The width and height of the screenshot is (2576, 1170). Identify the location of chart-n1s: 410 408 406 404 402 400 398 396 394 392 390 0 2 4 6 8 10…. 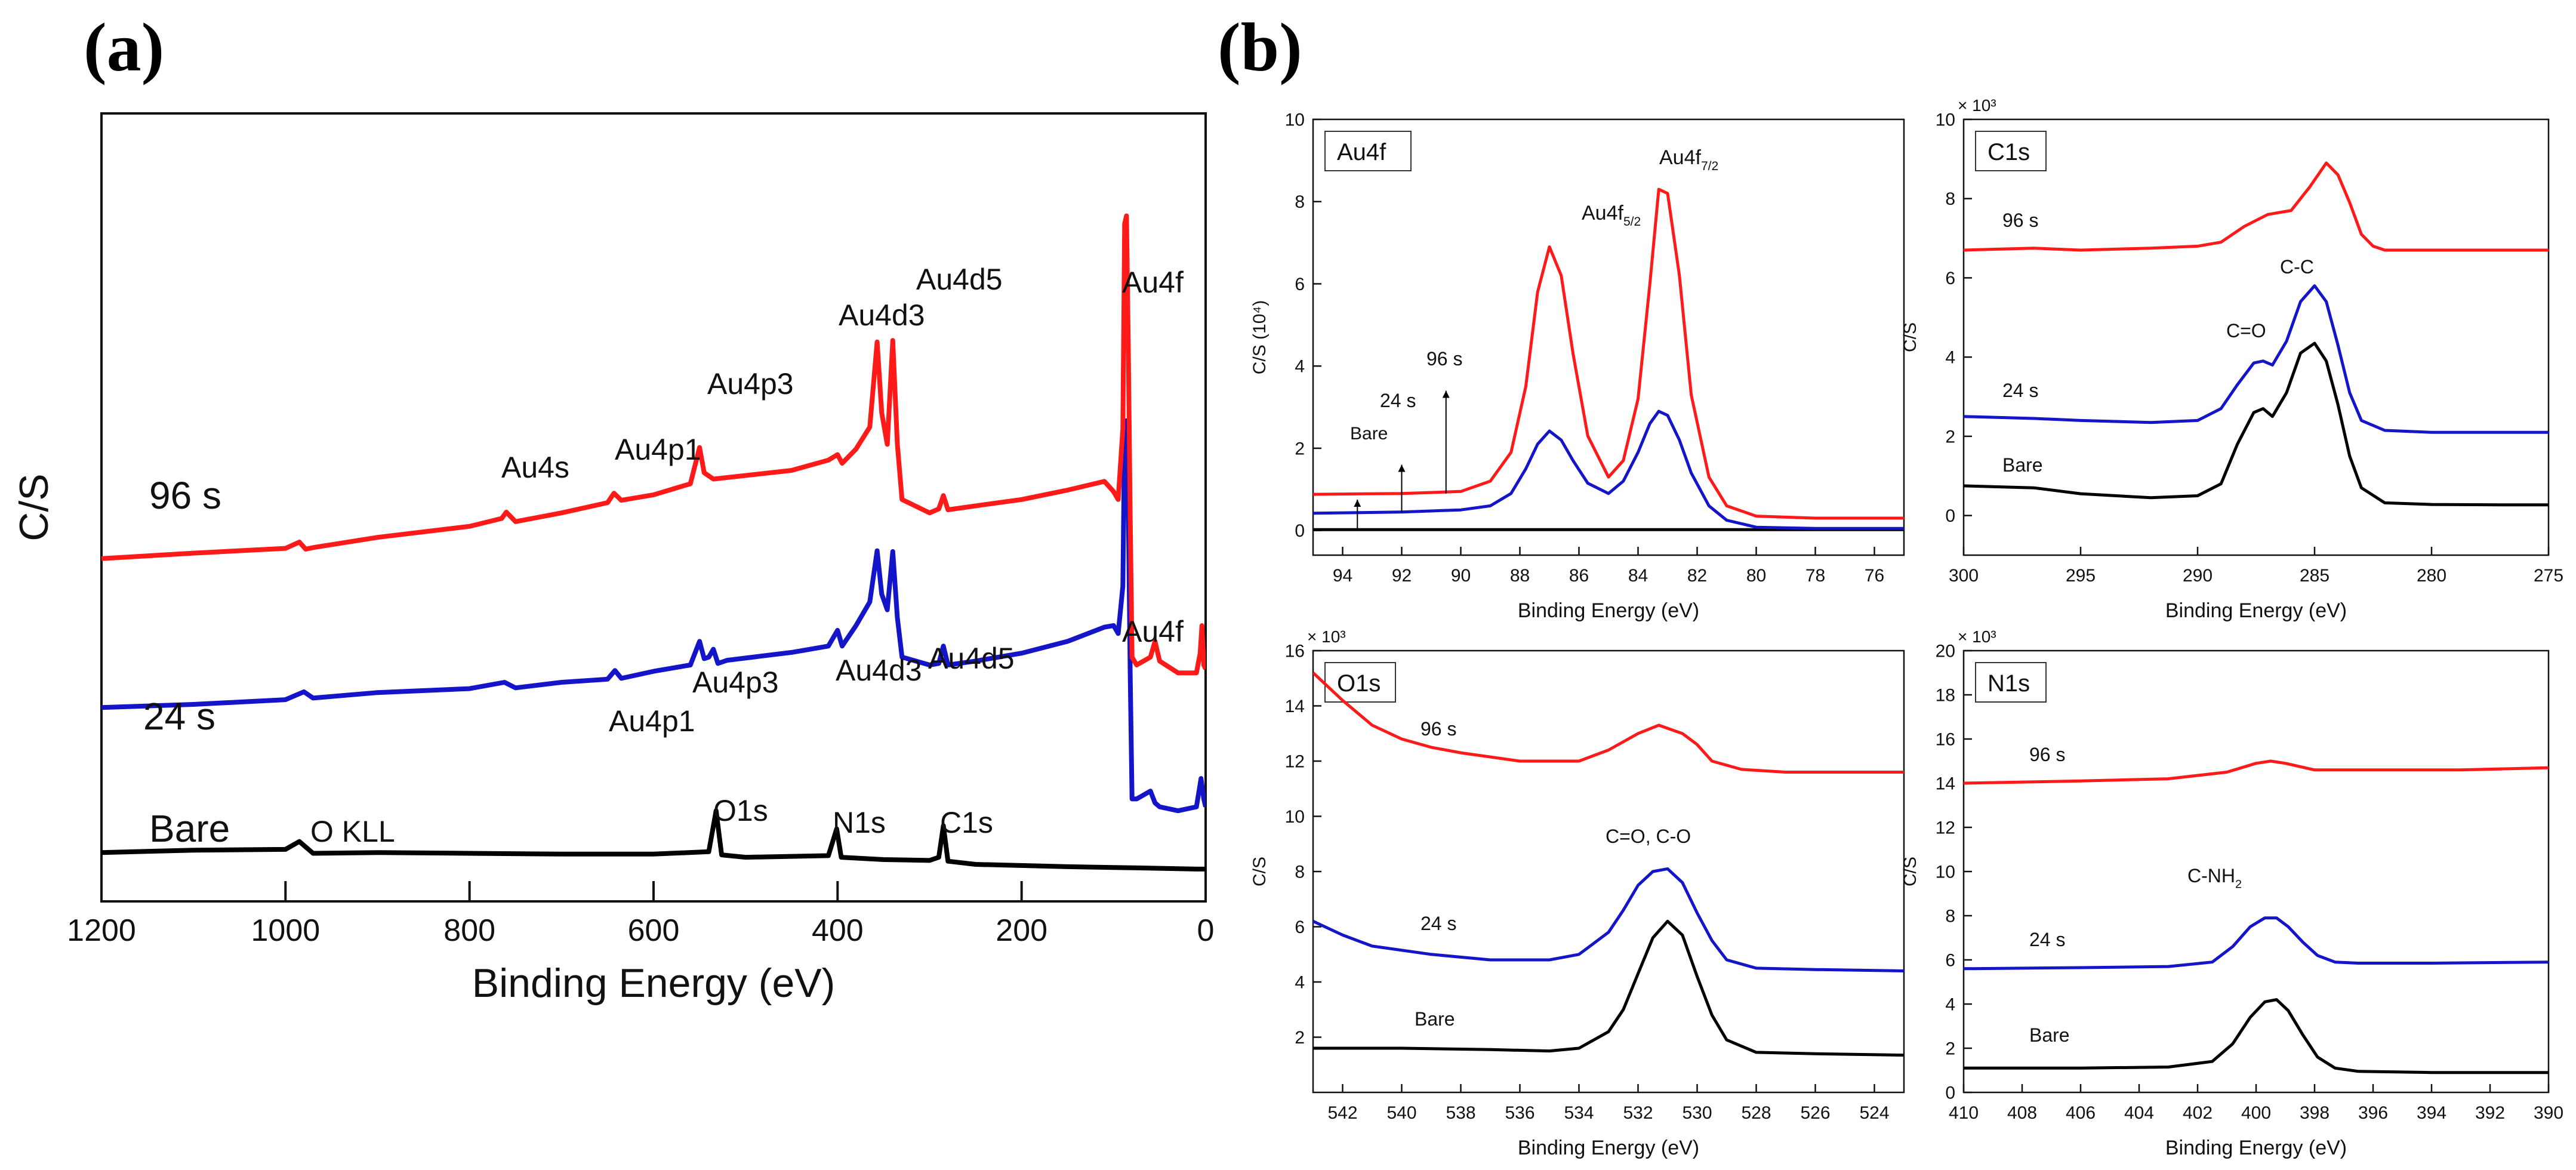
(2231, 893).